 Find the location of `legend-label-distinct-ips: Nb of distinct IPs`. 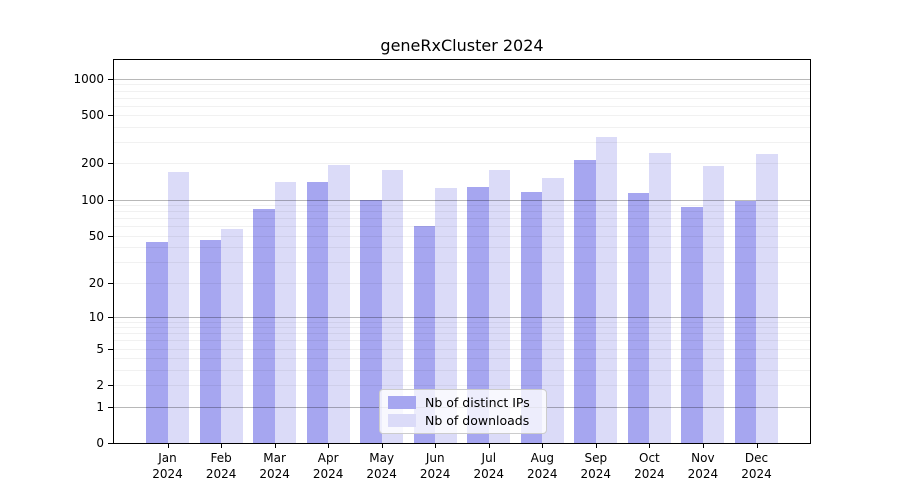

legend-label-distinct-ips: Nb of distinct IPs is located at coordinates (477, 402).